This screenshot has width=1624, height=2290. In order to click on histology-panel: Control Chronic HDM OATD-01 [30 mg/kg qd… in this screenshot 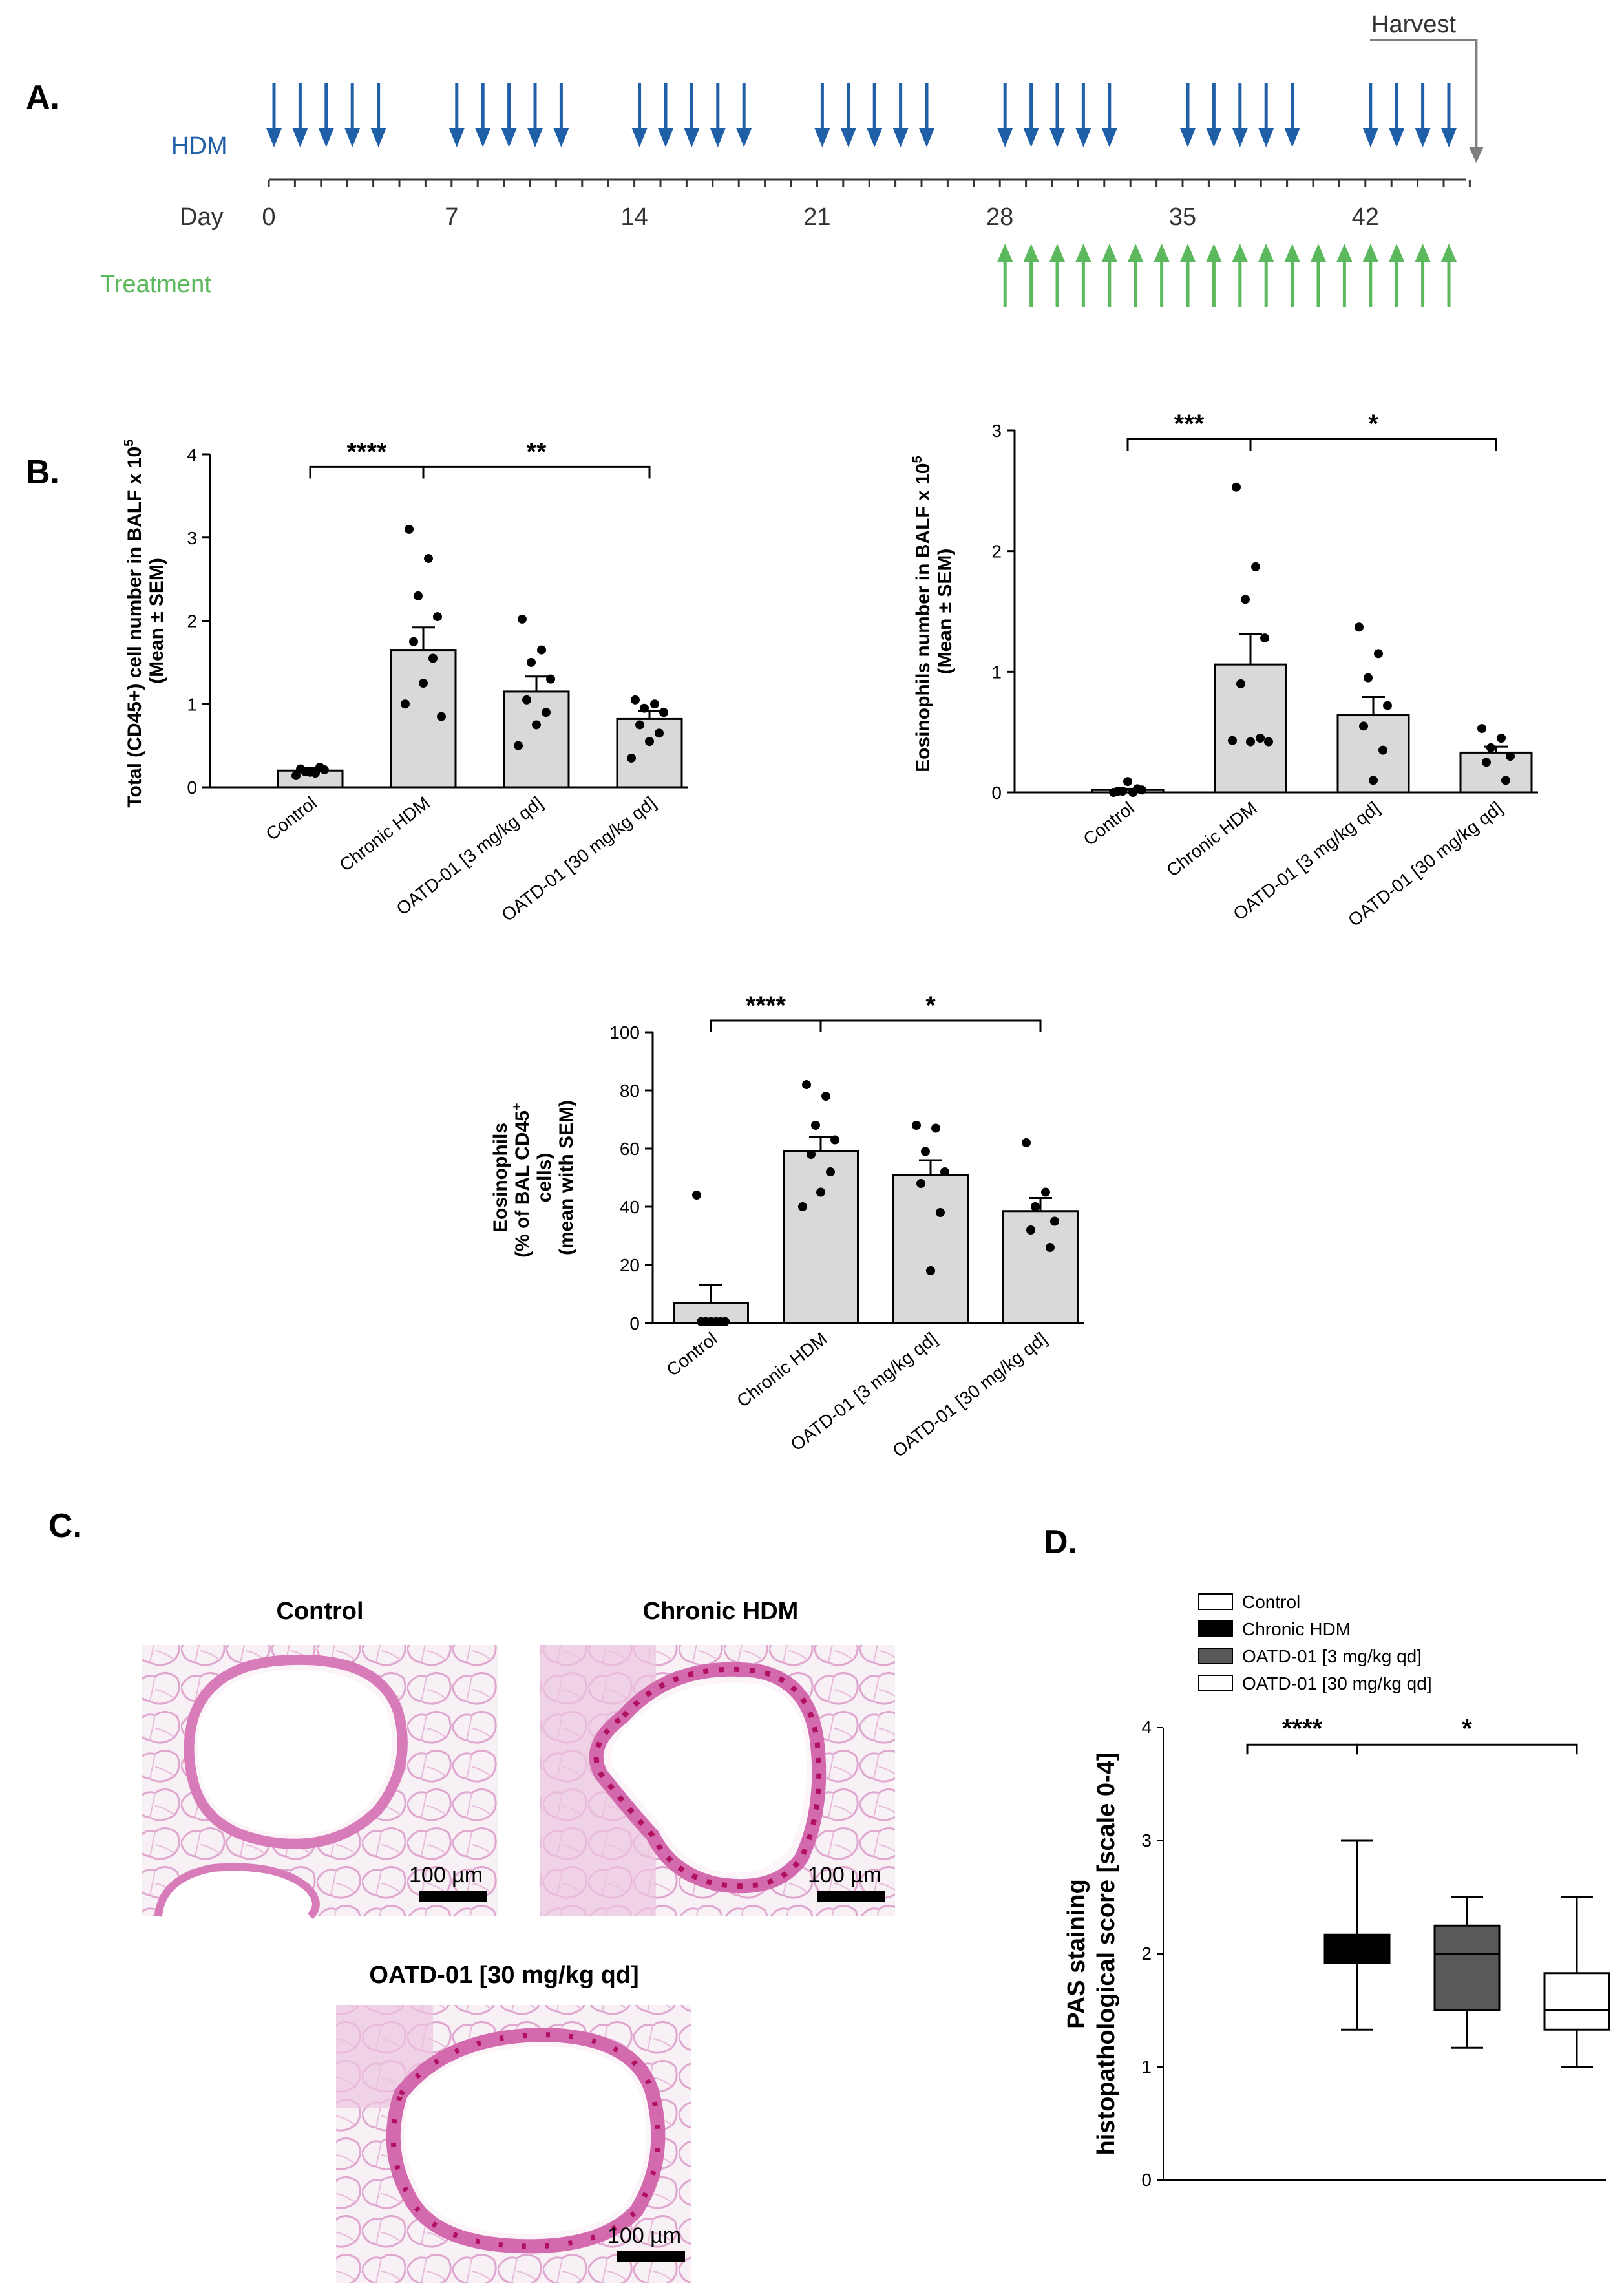, I will do `click(518, 1940)`.